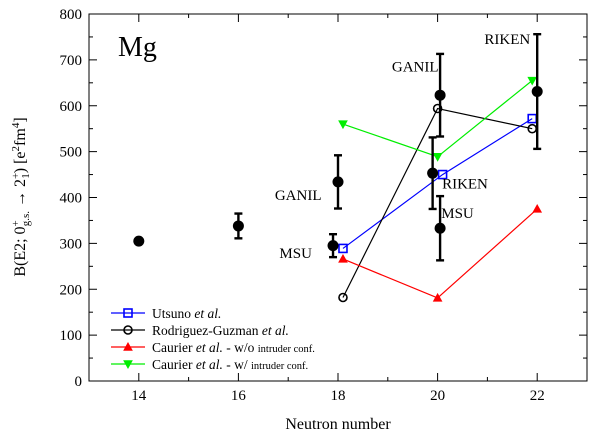 The height and width of the screenshot is (436, 602). I want to click on legend-label-part: Rodriguez-Guzman, so click(207, 330).